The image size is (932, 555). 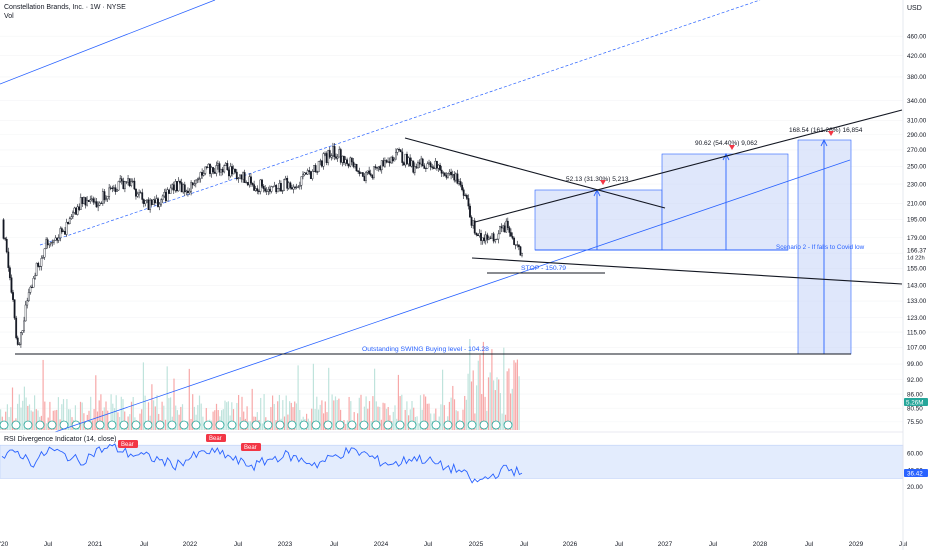 I want to click on bear-badge-label: Bear, so click(x=215, y=439).